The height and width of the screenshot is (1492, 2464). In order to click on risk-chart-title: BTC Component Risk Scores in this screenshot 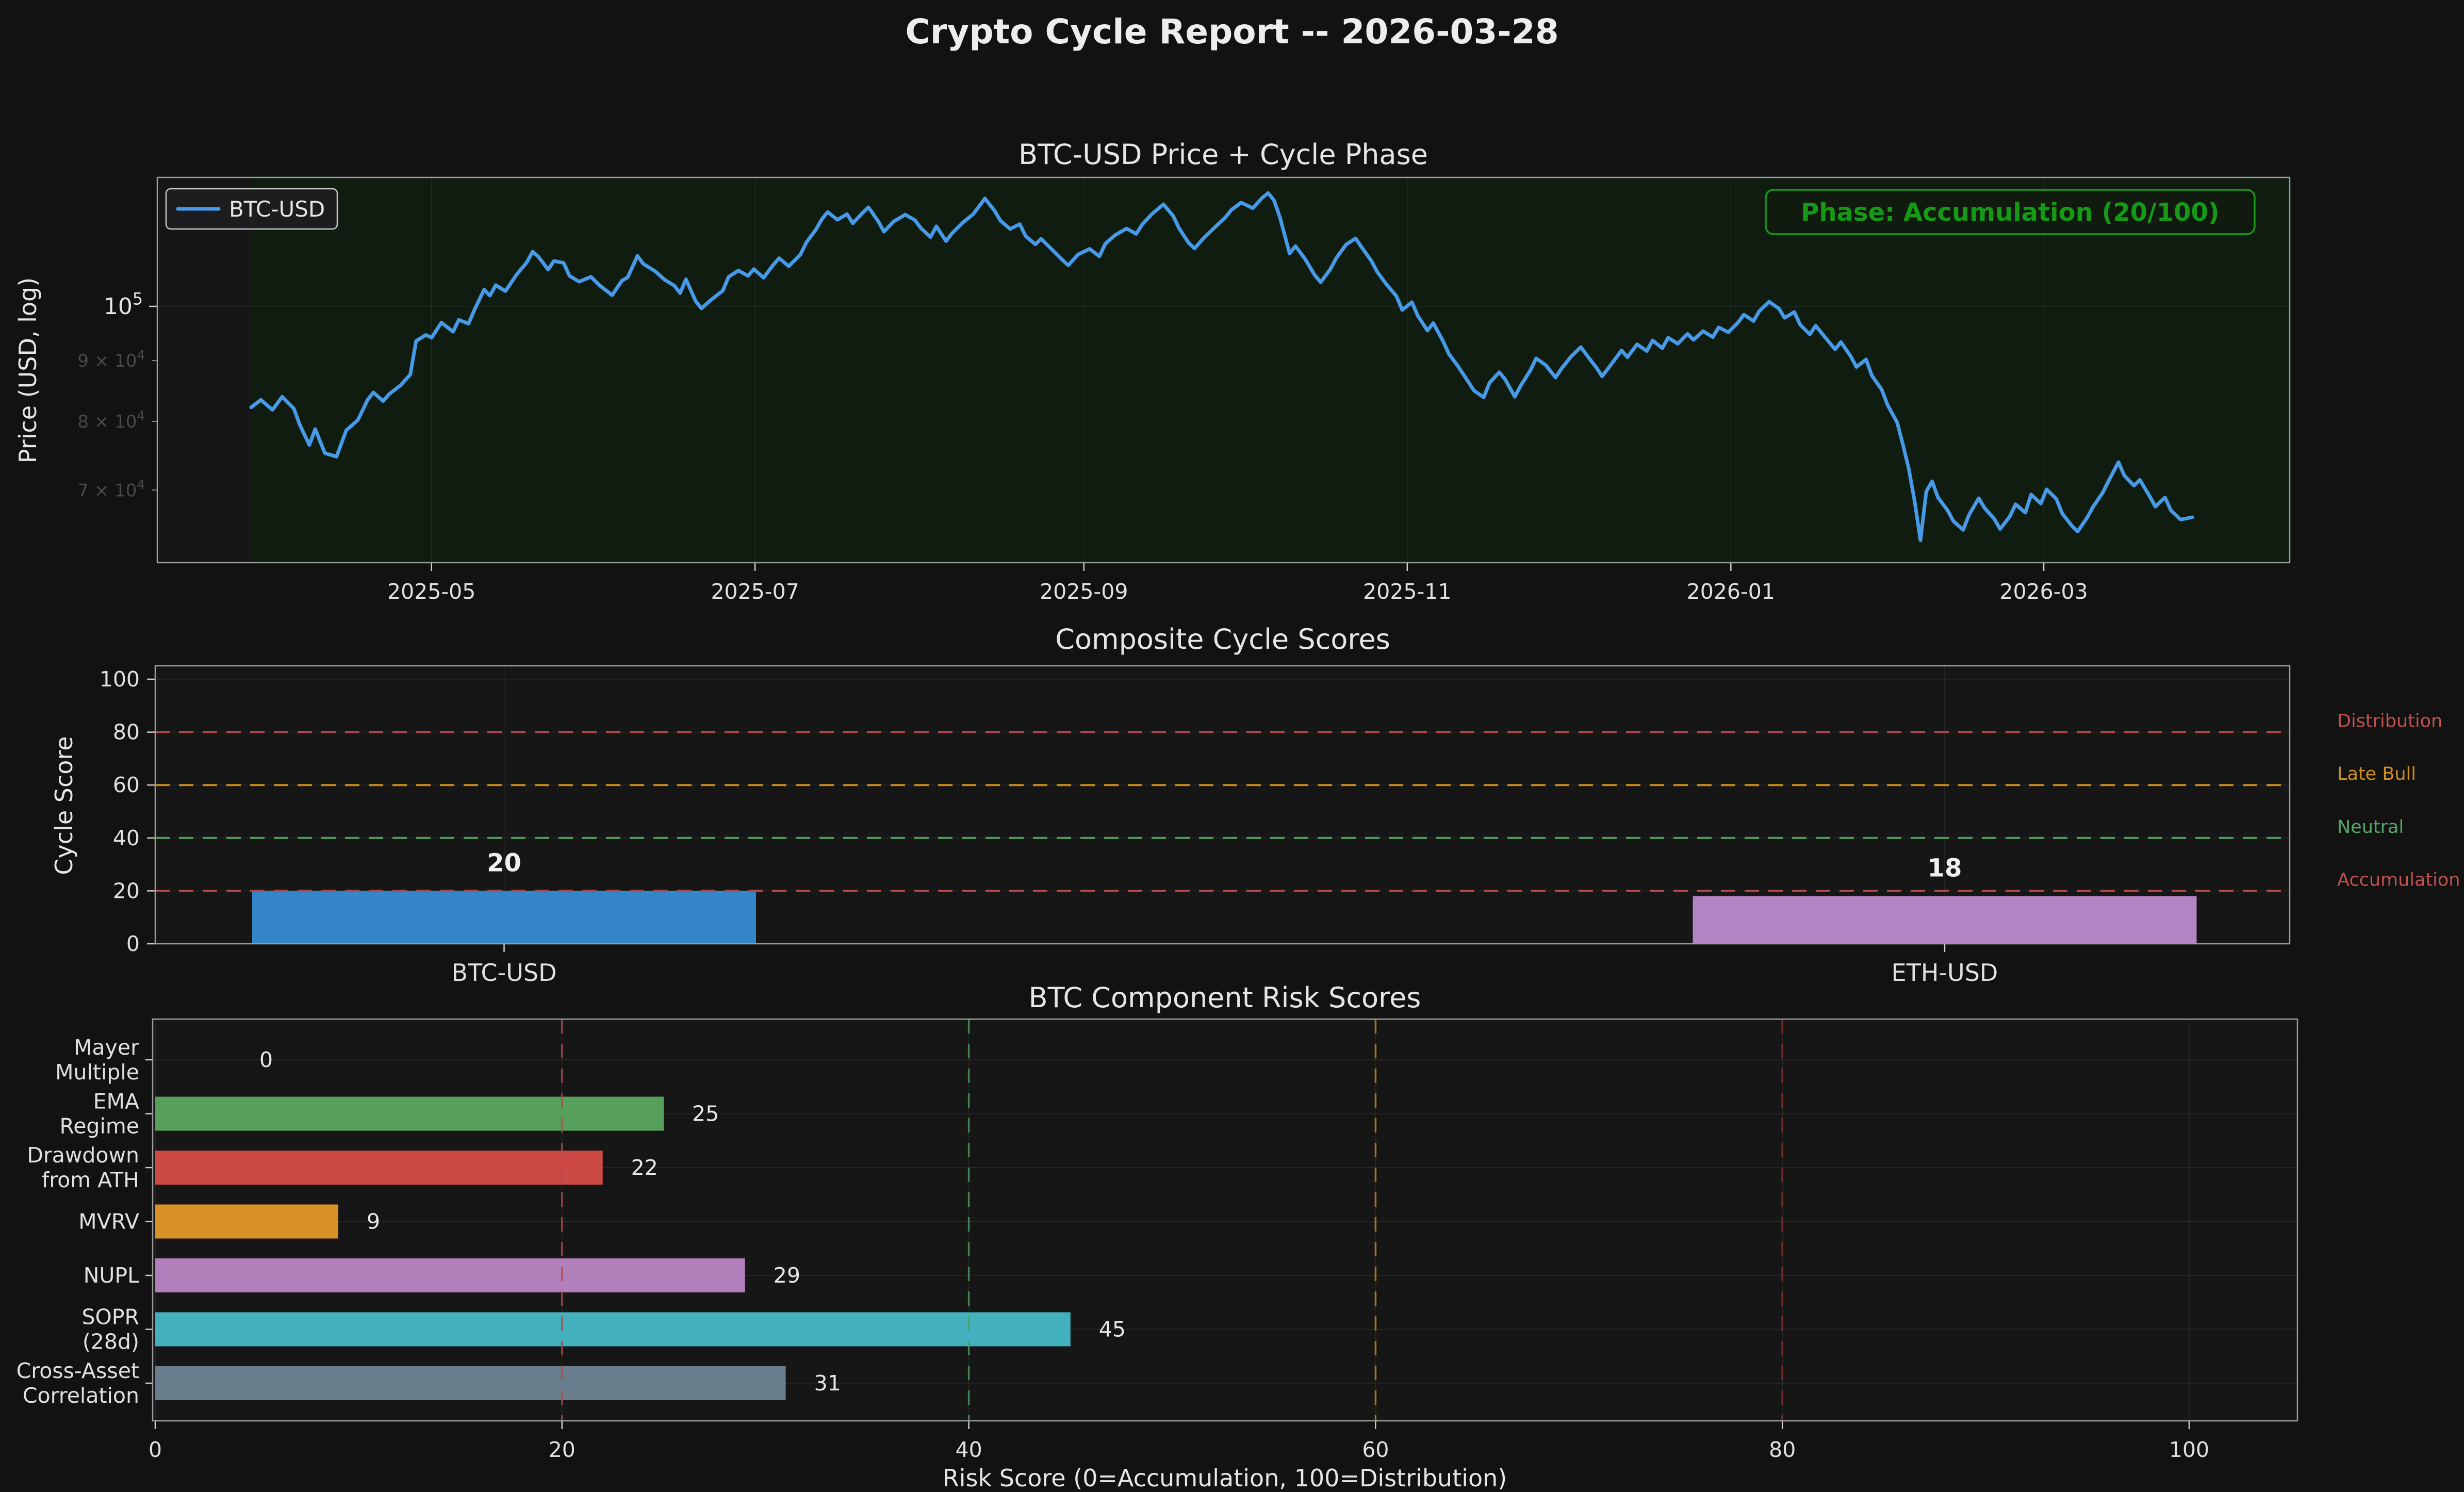, I will do `click(1225, 997)`.